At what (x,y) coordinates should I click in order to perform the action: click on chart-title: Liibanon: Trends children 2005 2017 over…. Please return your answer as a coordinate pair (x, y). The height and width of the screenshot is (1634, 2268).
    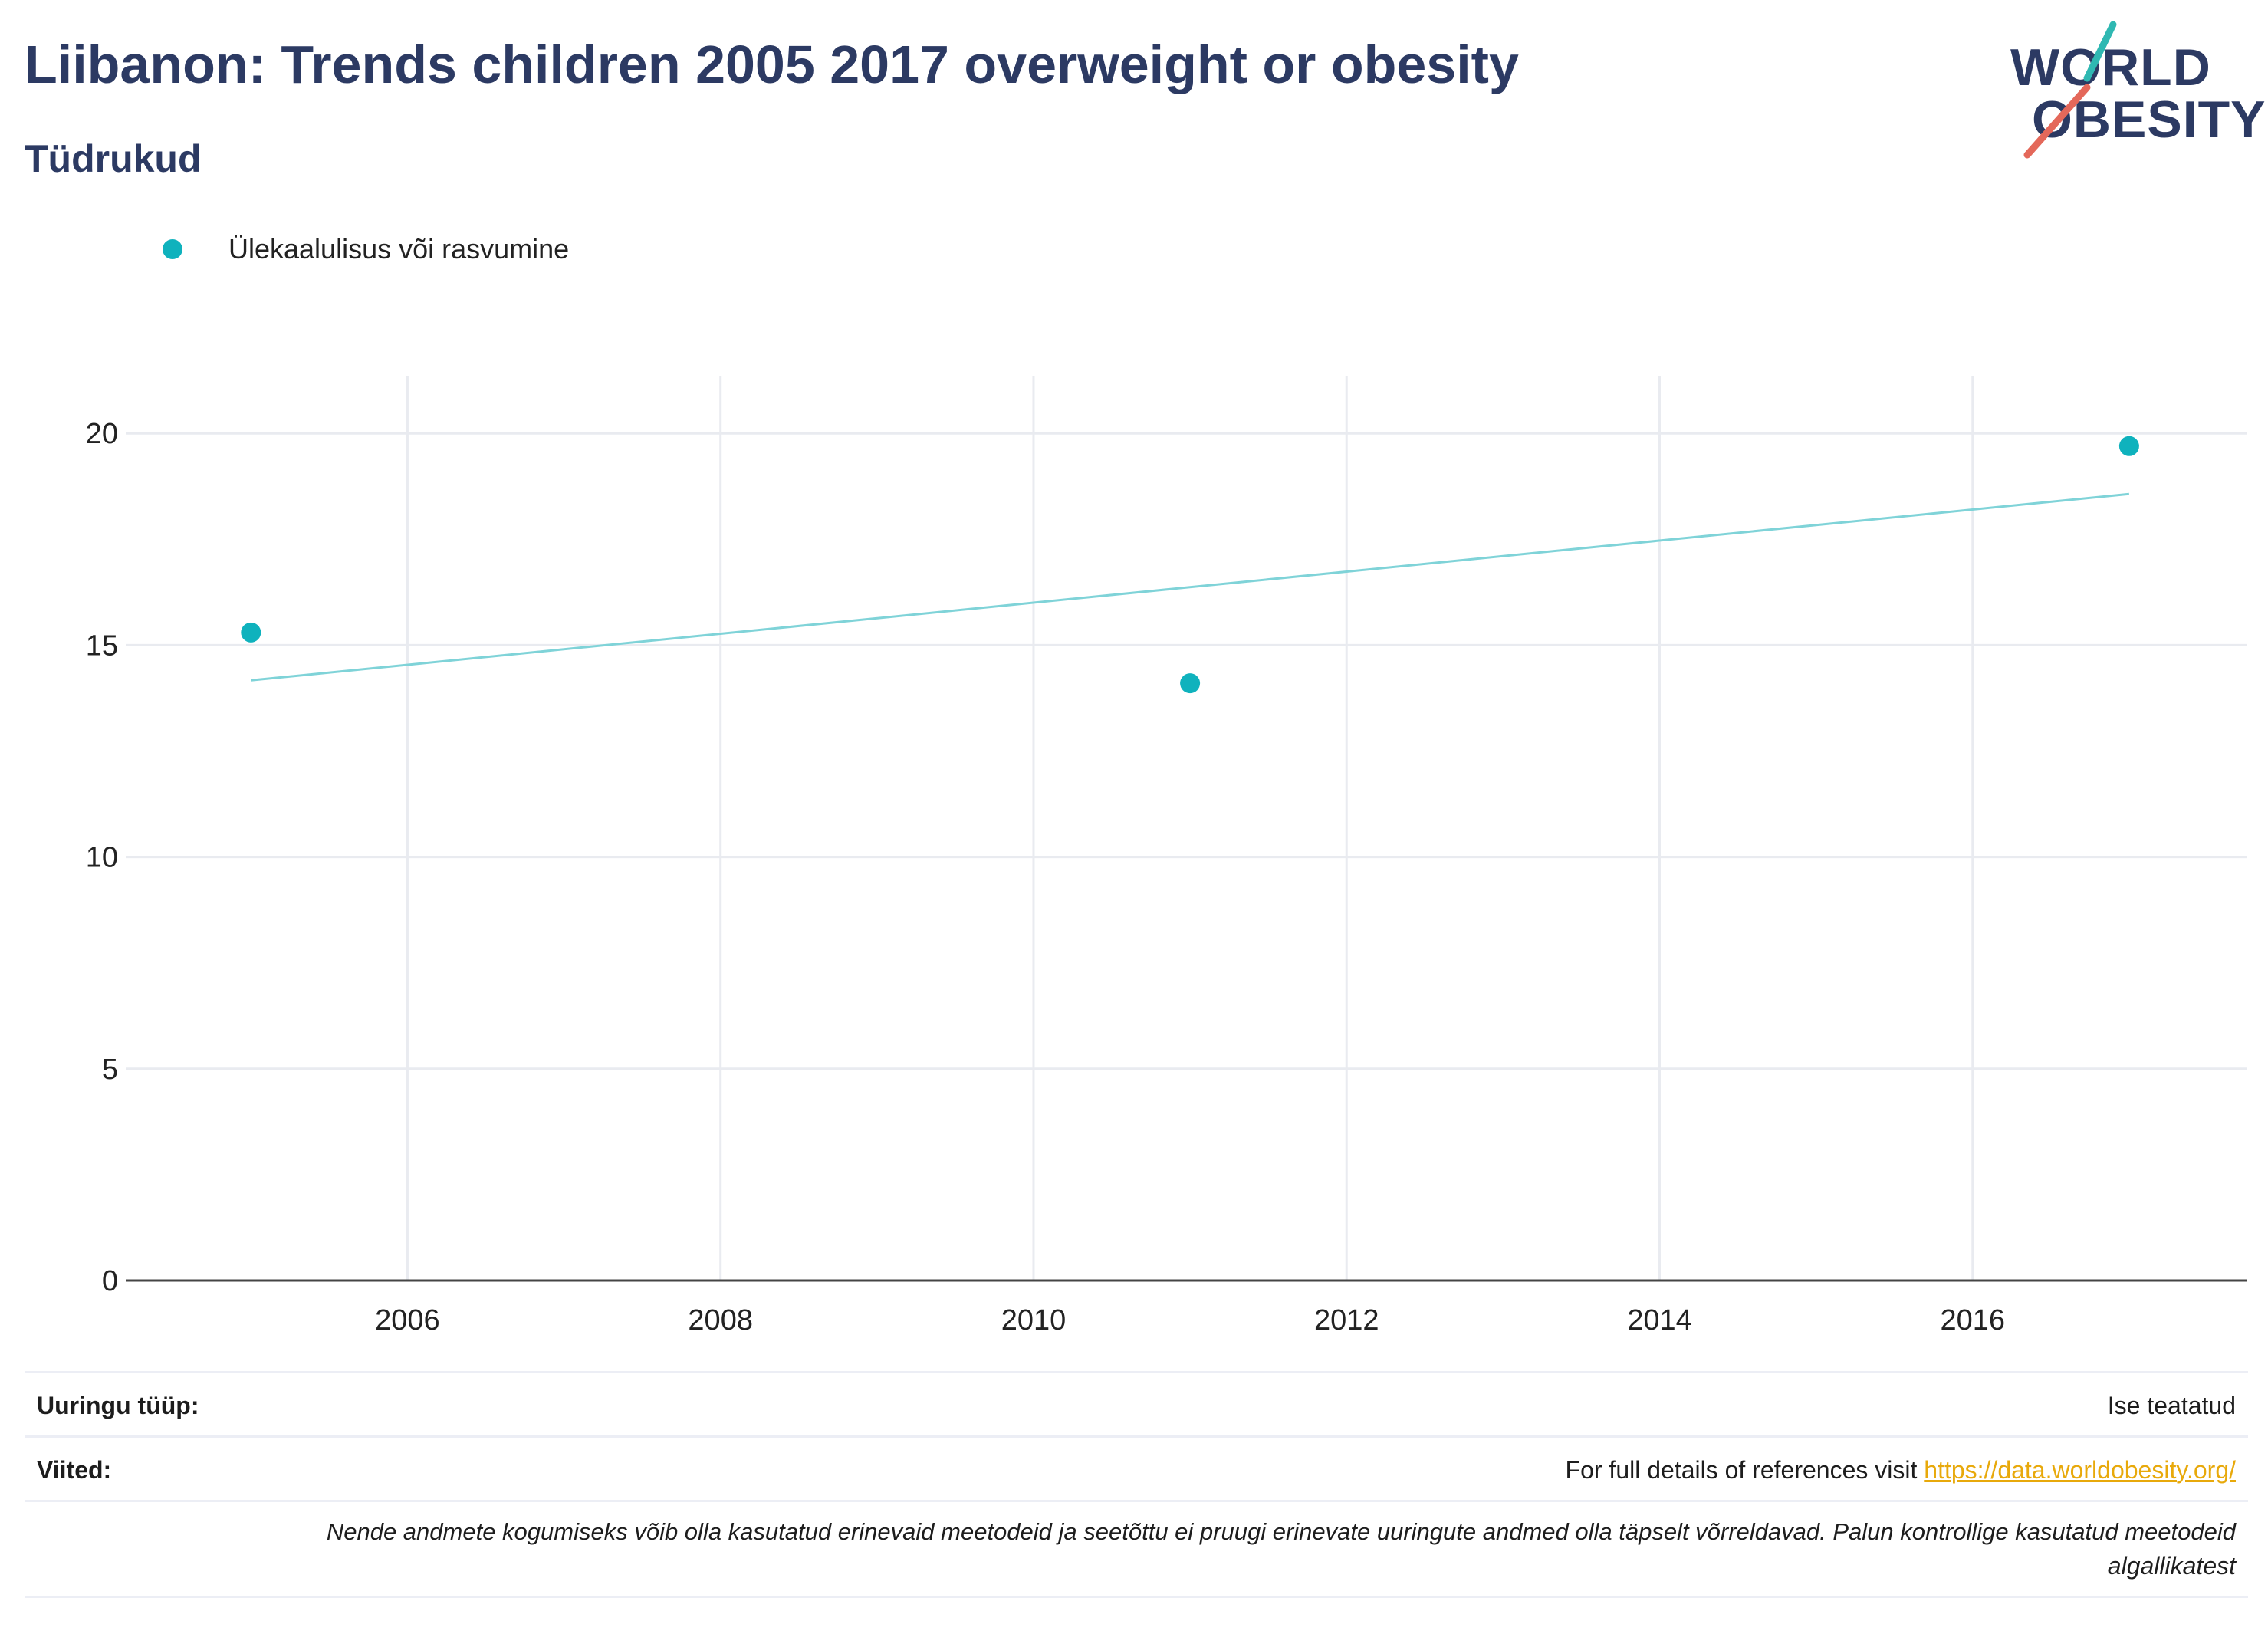
    Looking at the image, I should click on (772, 65).